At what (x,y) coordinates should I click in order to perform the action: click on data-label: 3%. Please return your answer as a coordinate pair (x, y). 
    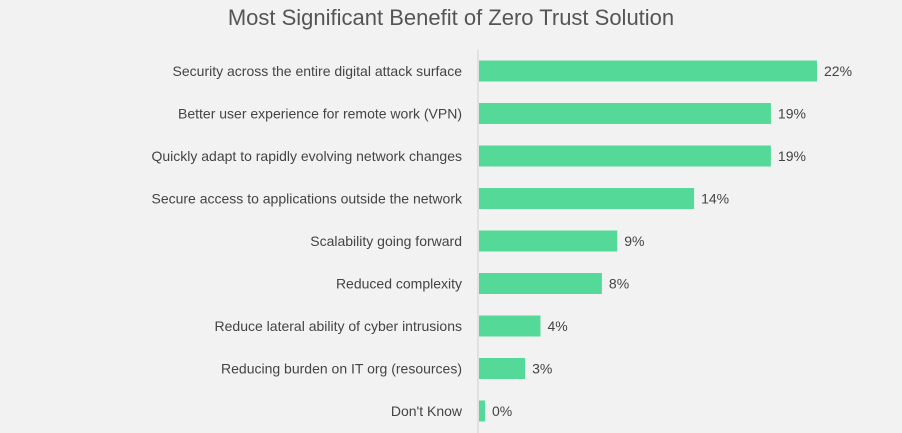
    Looking at the image, I should click on (542, 369).